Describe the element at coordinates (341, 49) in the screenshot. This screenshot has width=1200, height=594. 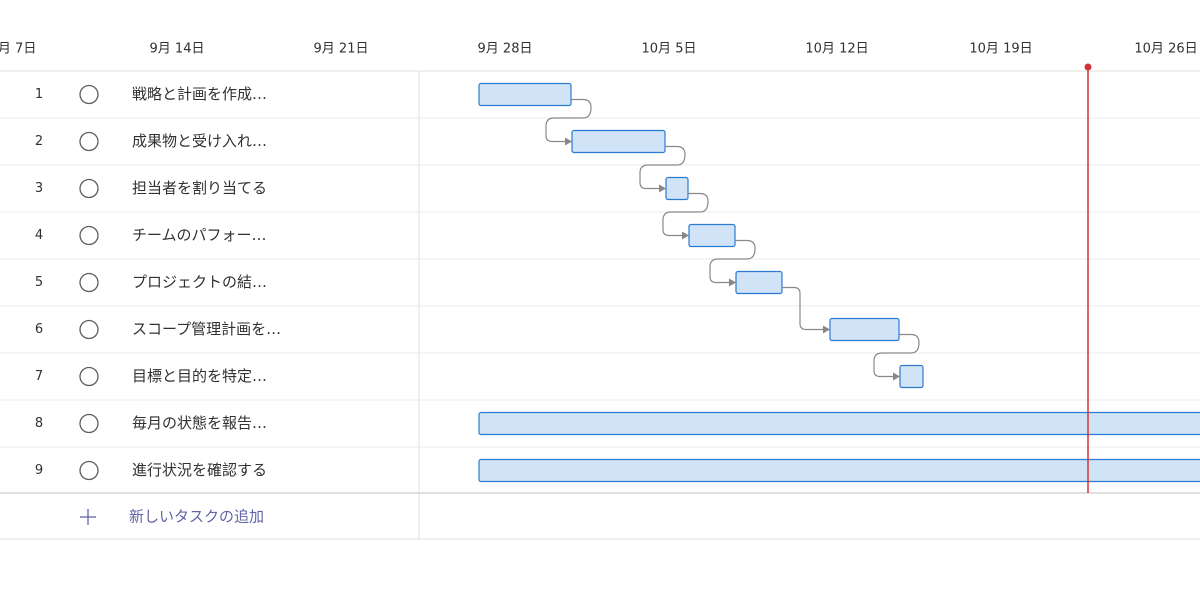
I see `date-label: 9月 21日` at that location.